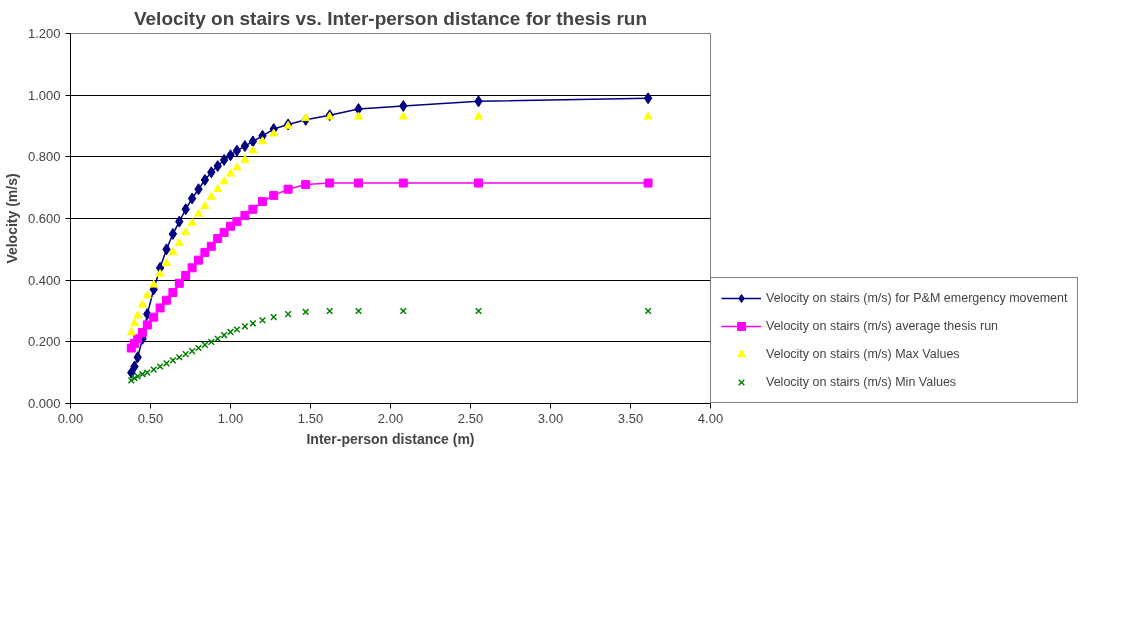  Describe the element at coordinates (861, 382) in the screenshot. I see `legend-label: Velocity on stairs (m/s) Min Values` at that location.